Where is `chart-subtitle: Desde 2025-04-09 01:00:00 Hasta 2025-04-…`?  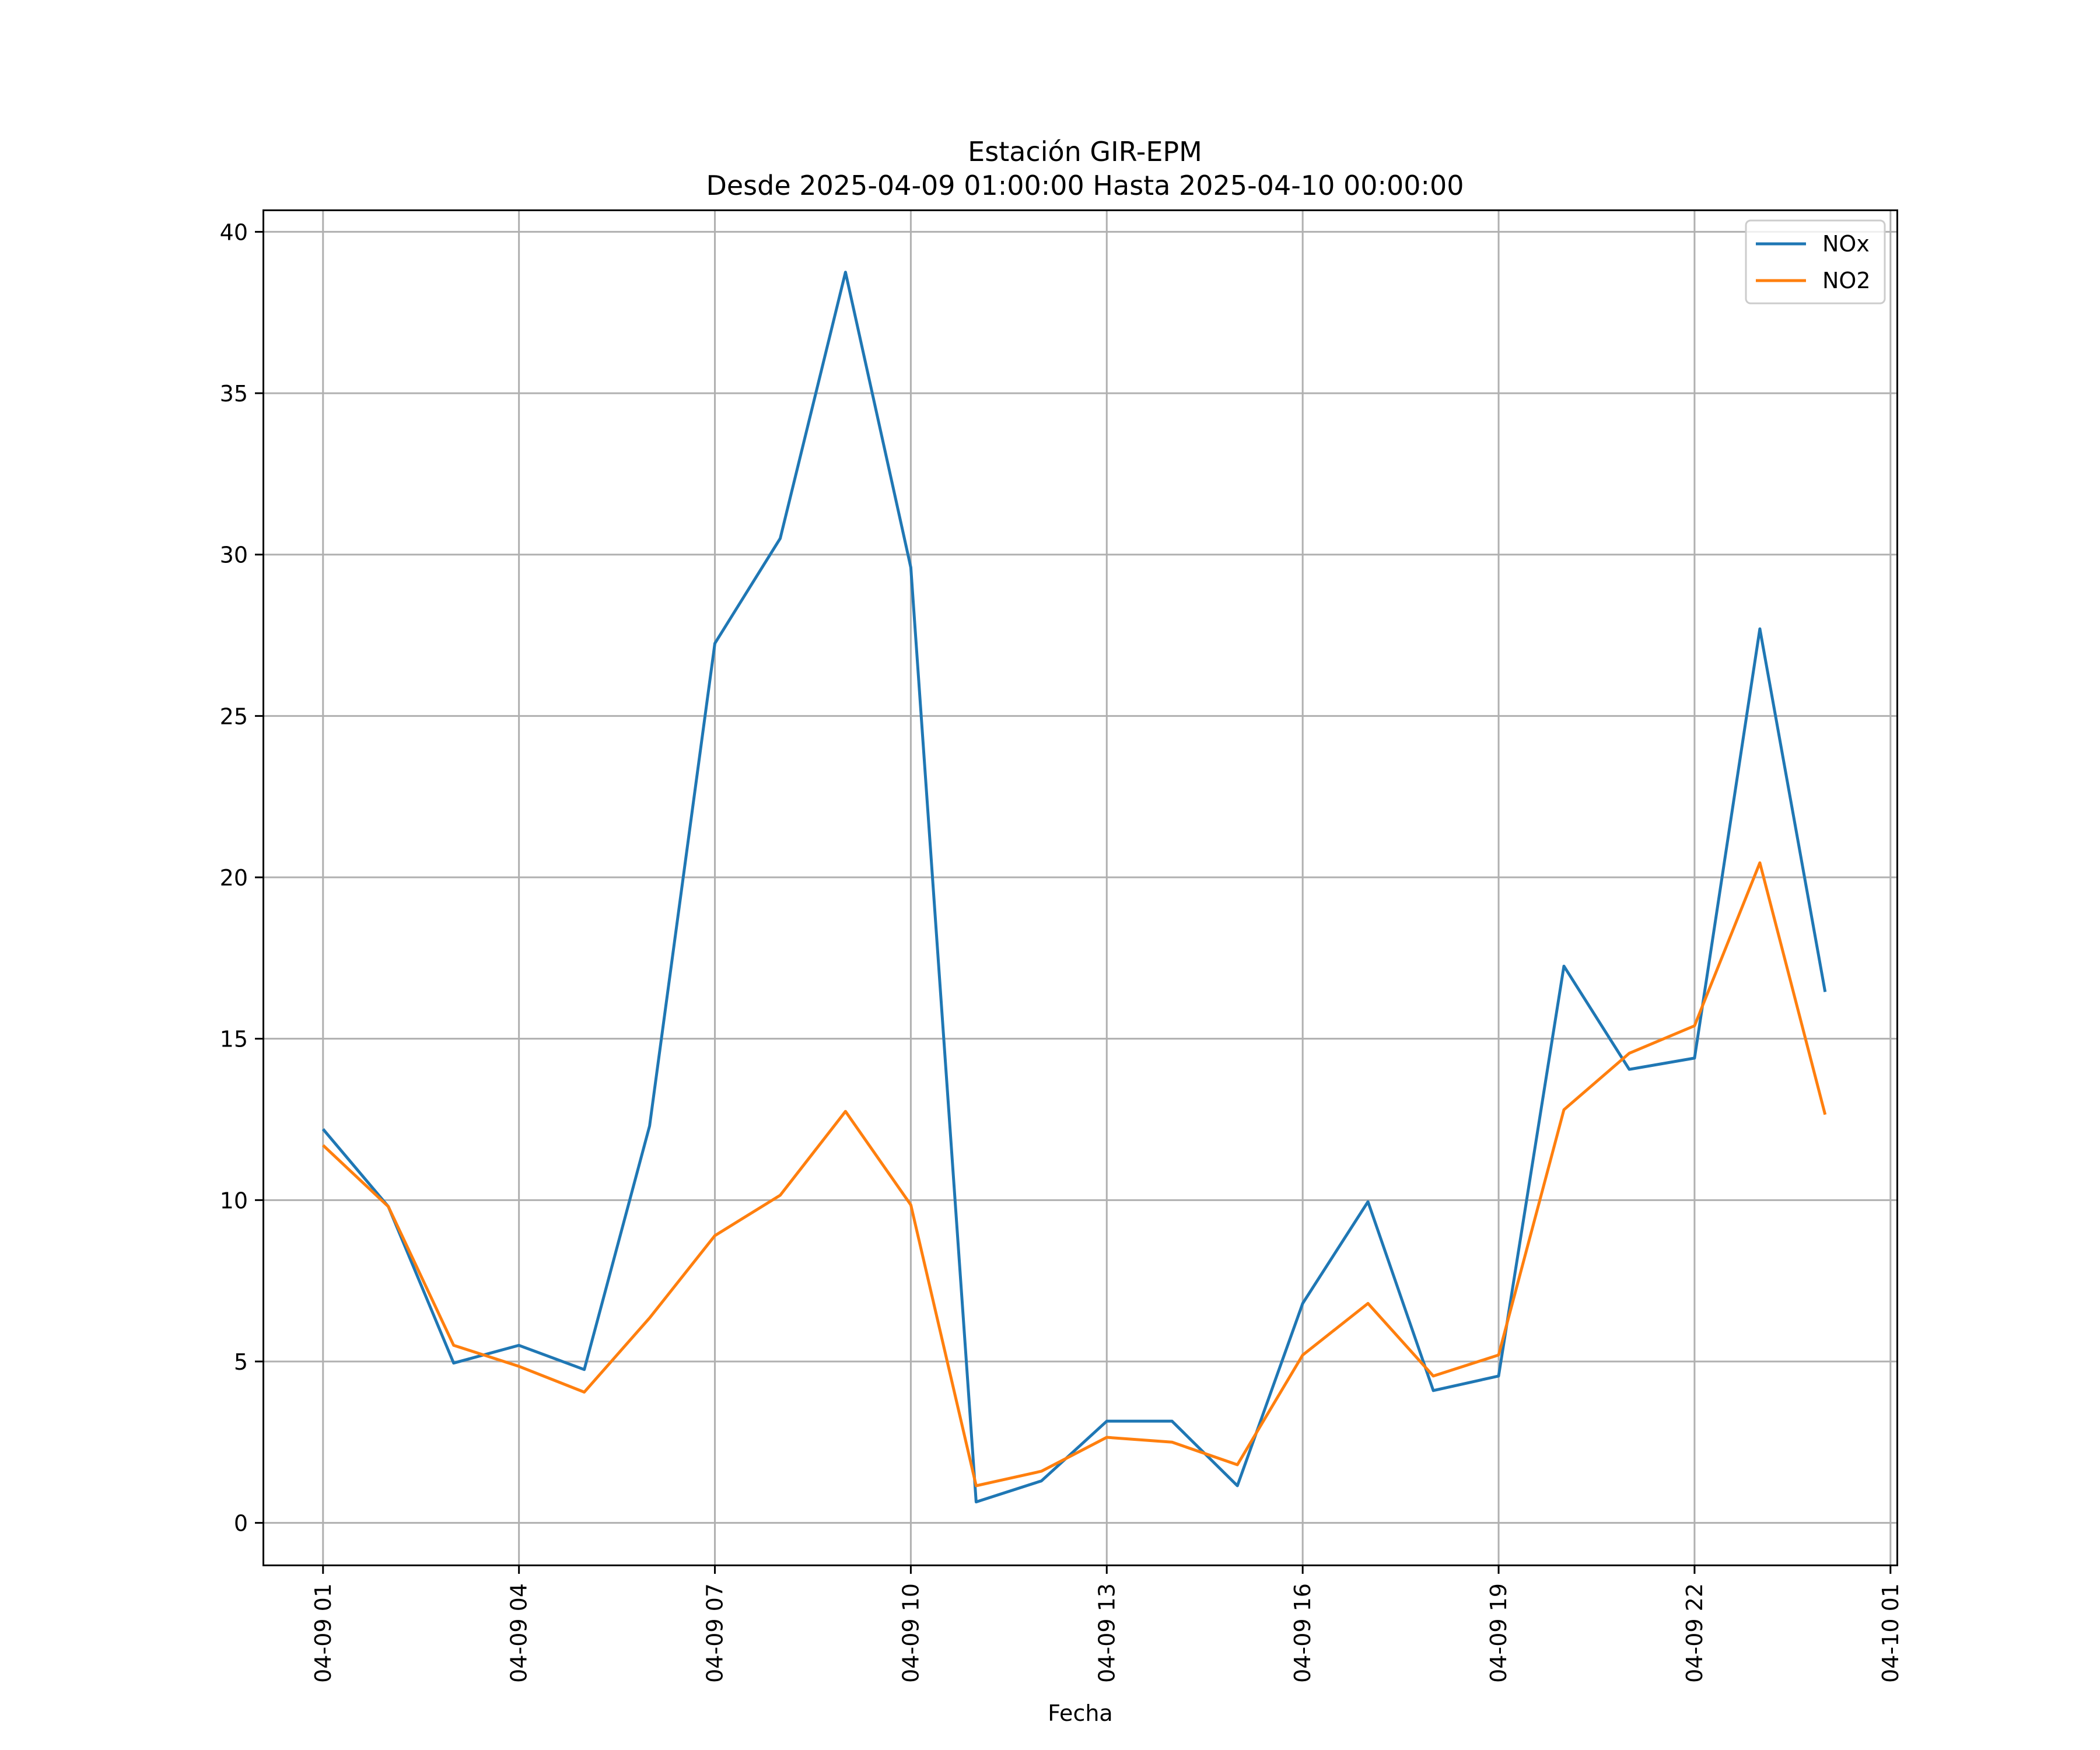
chart-subtitle: Desde 2025-04-09 01:00:00 Hasta 2025-04-… is located at coordinates (1085, 185).